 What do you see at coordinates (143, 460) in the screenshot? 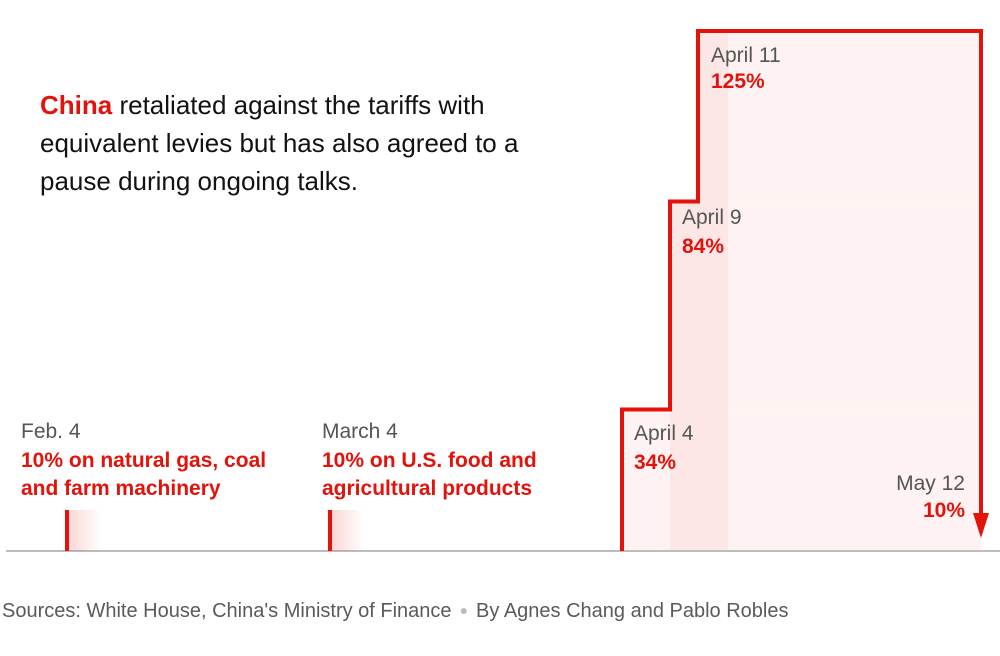
I see `value-label-feb4: 10% on natural gas, coal` at bounding box center [143, 460].